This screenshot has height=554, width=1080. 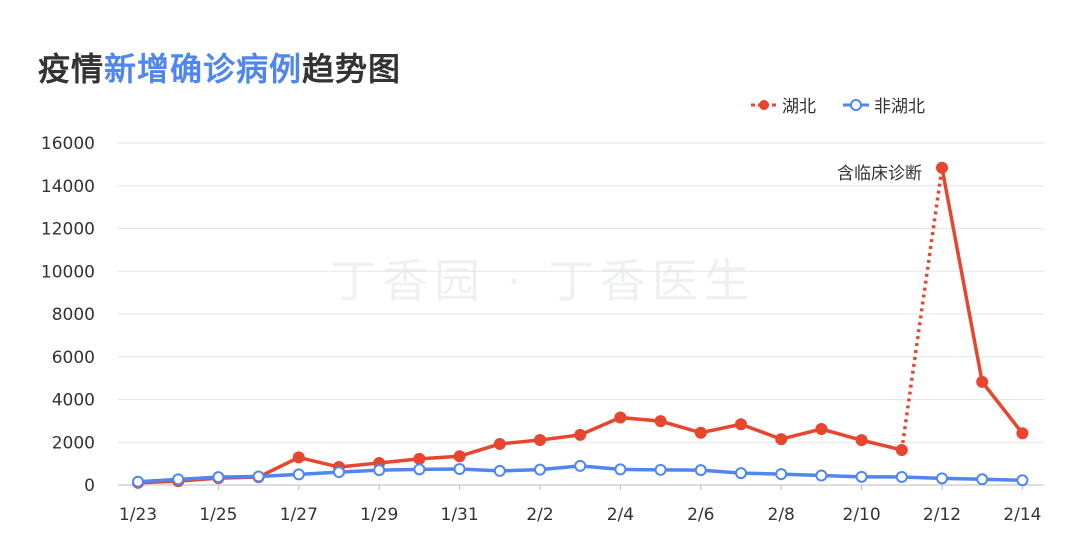 I want to click on x-tick-label: 1/27, so click(x=299, y=515).